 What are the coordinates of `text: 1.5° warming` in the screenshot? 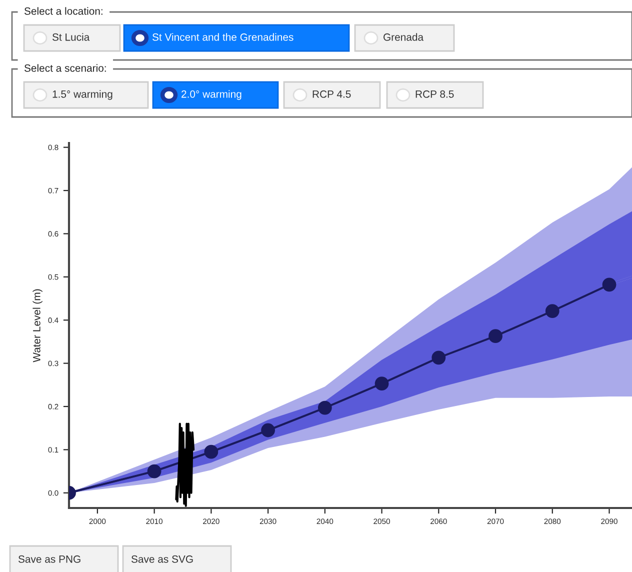 It's located at (82, 95).